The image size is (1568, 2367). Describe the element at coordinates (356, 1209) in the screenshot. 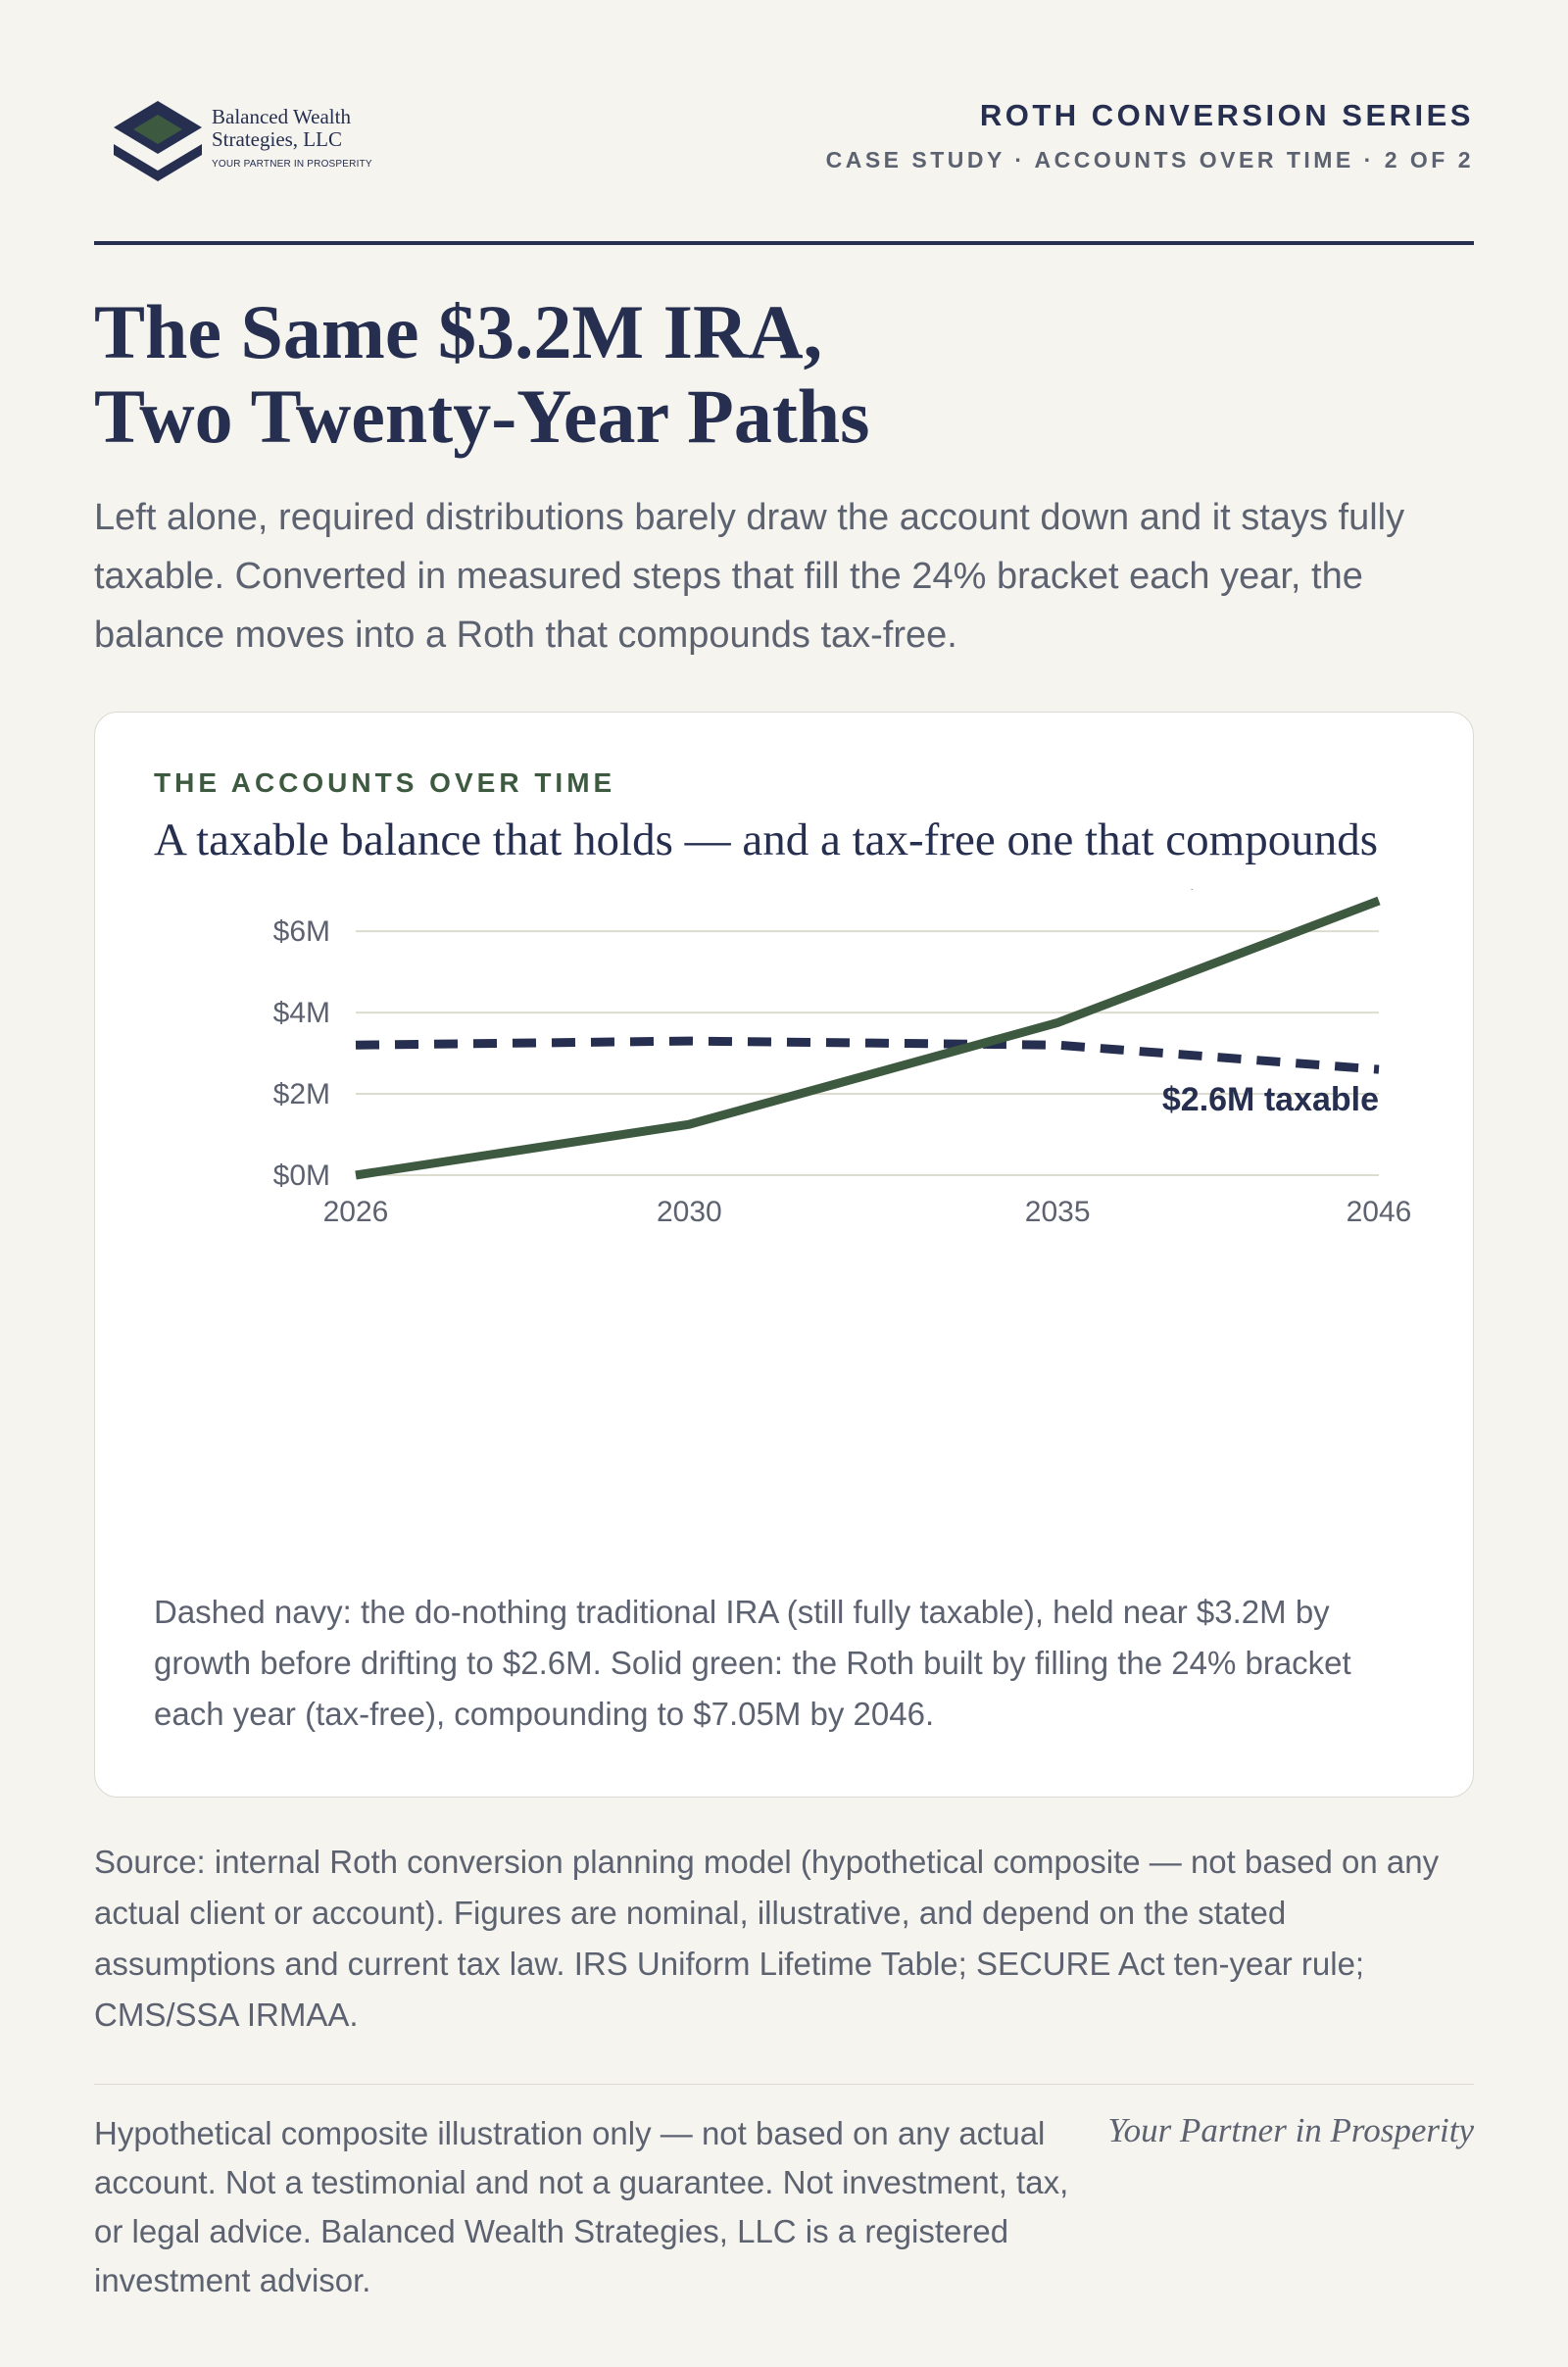

I see `x-tick-label: 2026` at that location.